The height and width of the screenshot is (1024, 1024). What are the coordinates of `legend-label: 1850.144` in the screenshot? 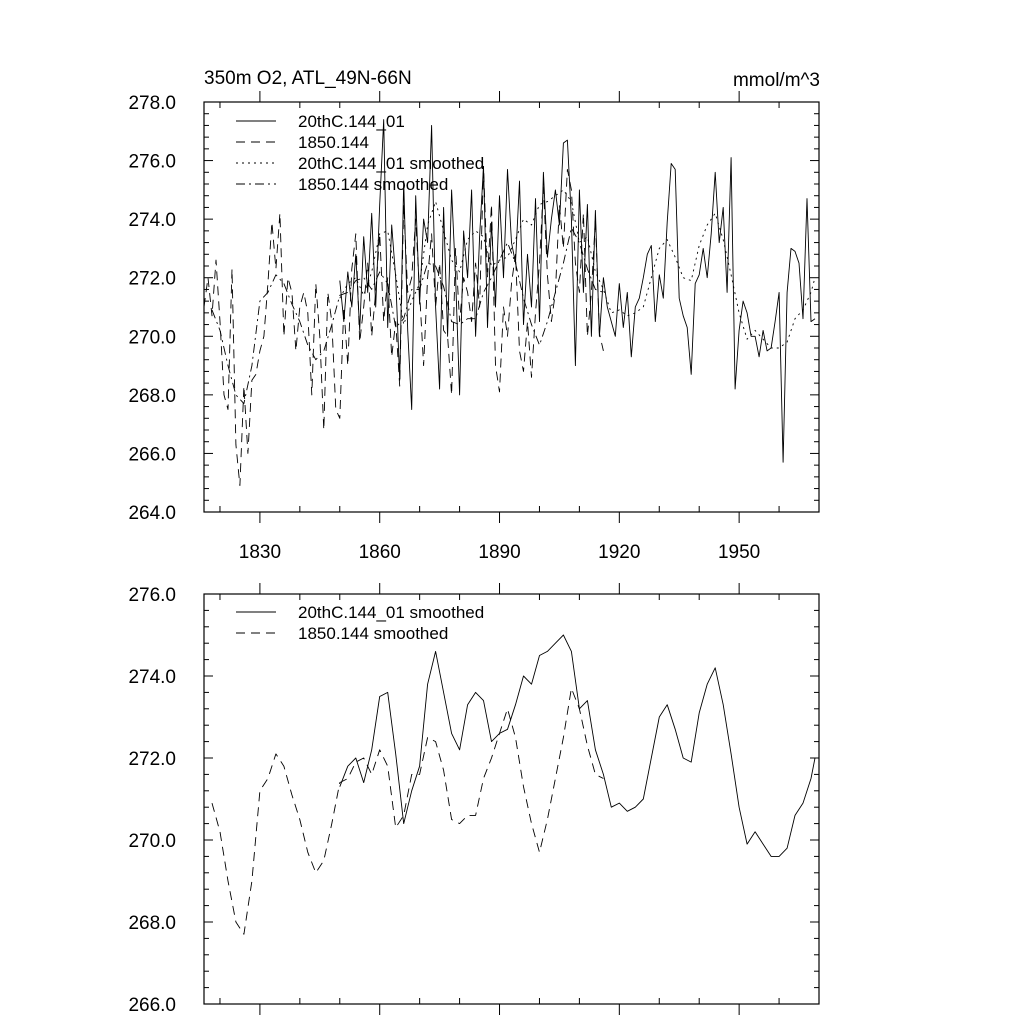 It's located at (333, 142).